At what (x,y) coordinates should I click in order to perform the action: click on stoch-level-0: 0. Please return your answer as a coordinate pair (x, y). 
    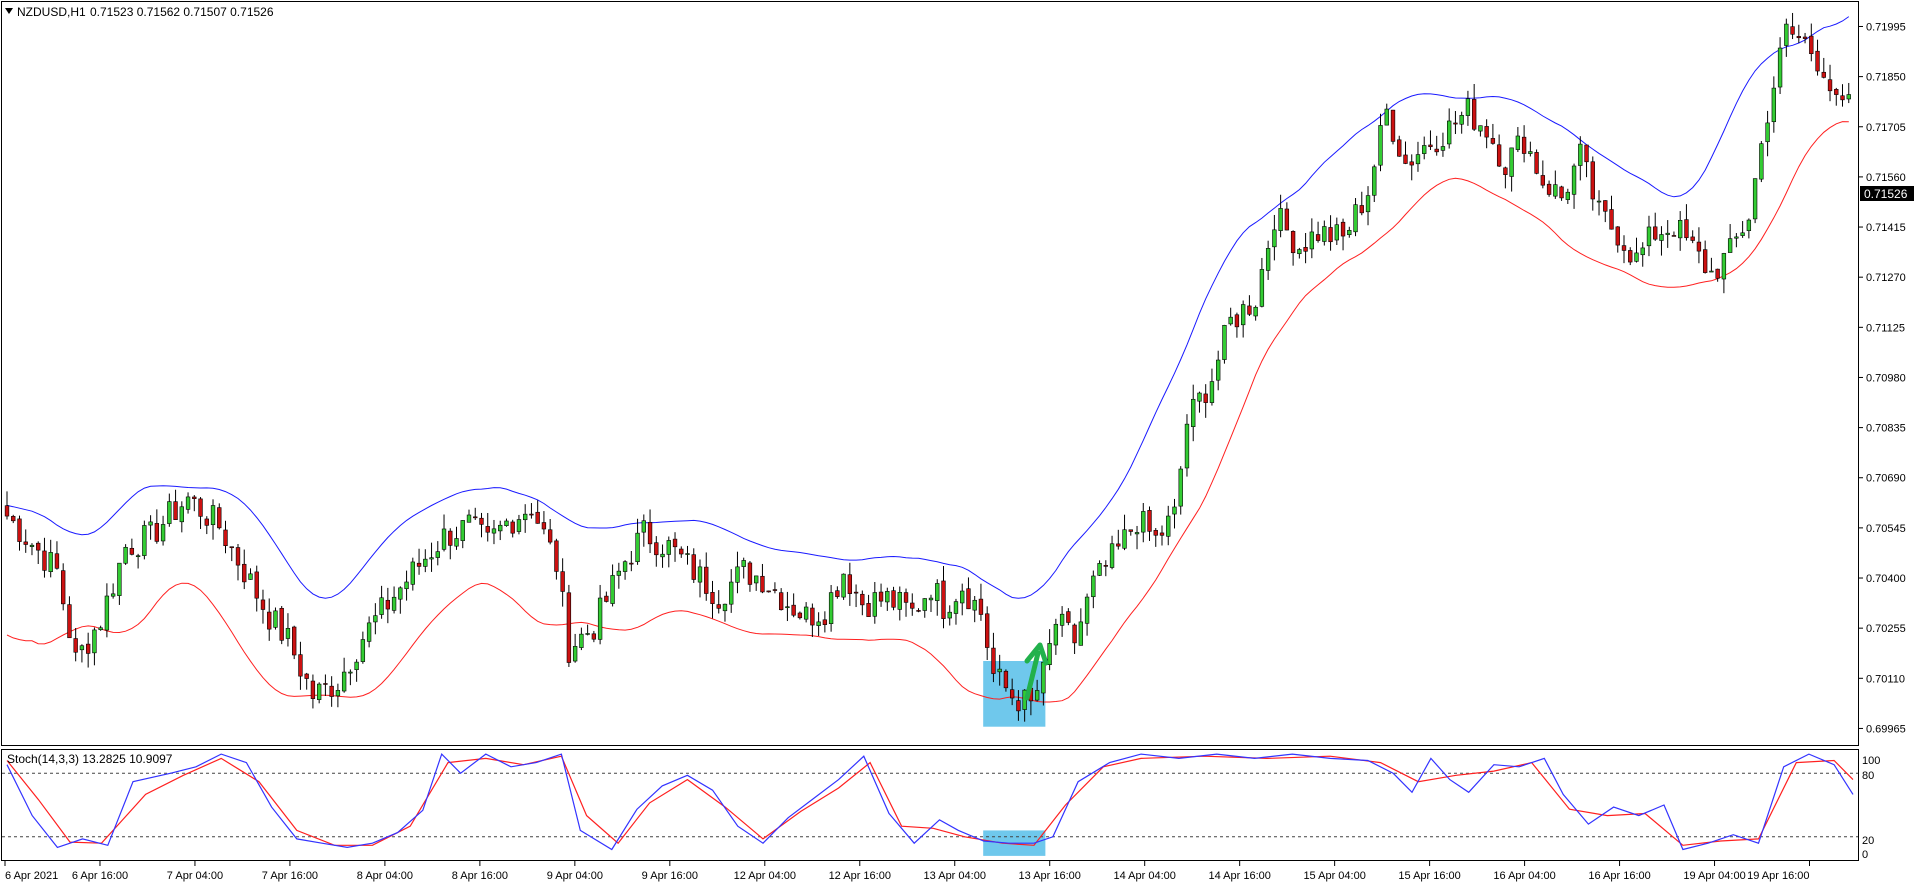
    Looking at the image, I should click on (1865, 855).